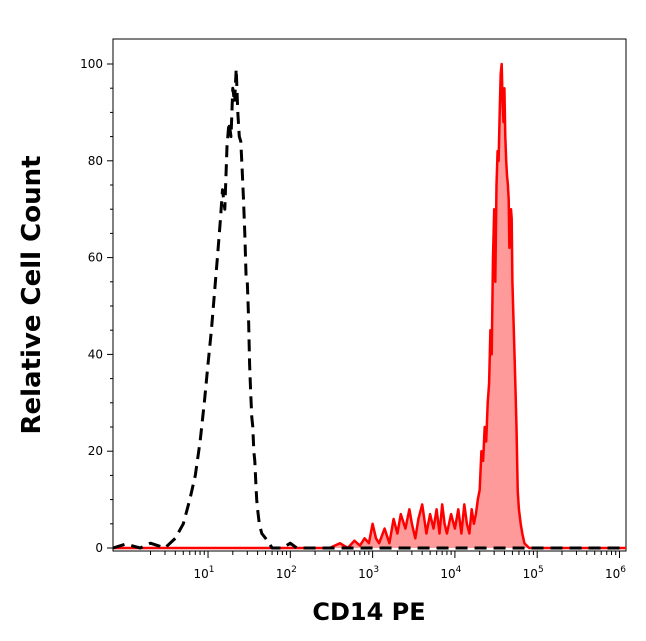 Image resolution: width=646 pixels, height=641 pixels. What do you see at coordinates (368, 612) in the screenshot?
I see `x-axis-title: CD14 PE` at bounding box center [368, 612].